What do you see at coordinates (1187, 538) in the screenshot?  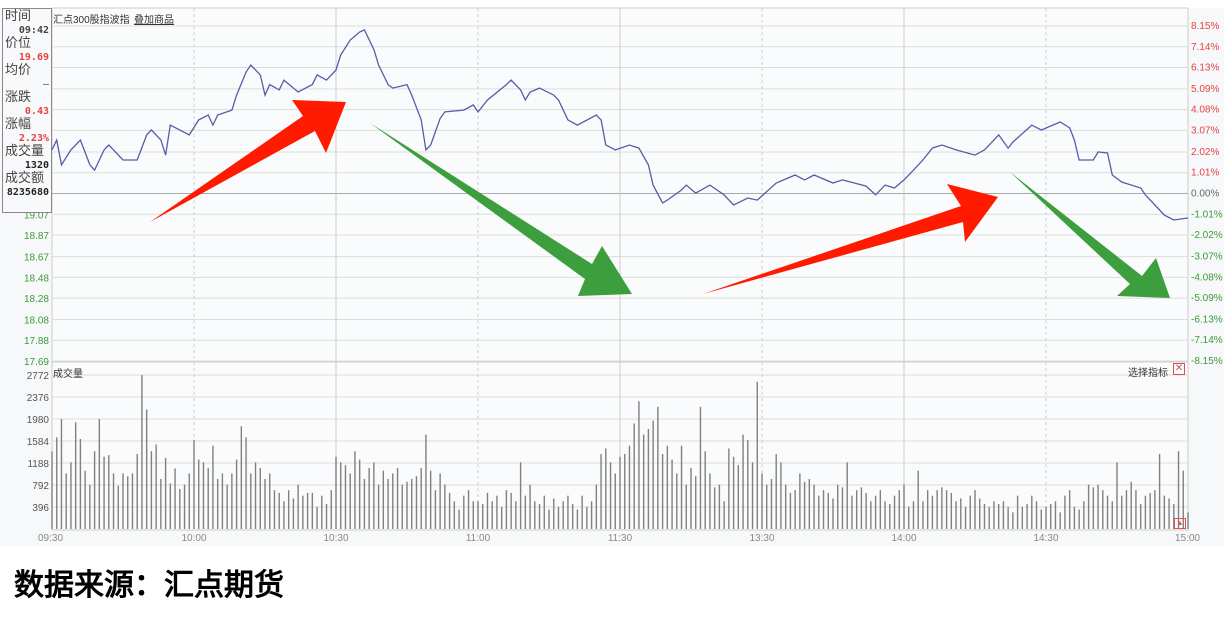 I see `time-axis-tick: 15:00` at bounding box center [1187, 538].